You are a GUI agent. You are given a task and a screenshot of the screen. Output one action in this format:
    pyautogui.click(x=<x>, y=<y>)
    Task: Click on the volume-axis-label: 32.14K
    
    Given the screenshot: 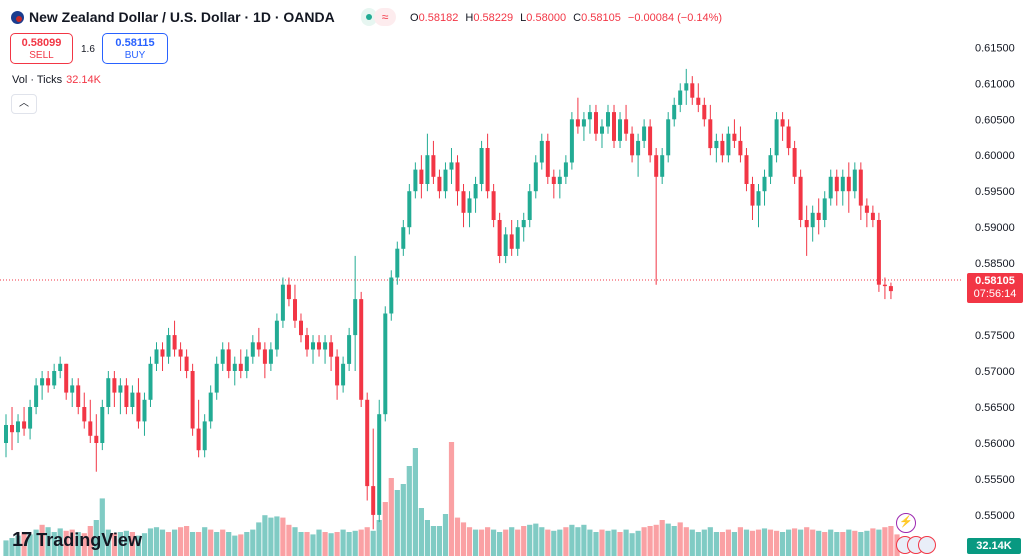 What is the action you would take?
    pyautogui.click(x=994, y=546)
    